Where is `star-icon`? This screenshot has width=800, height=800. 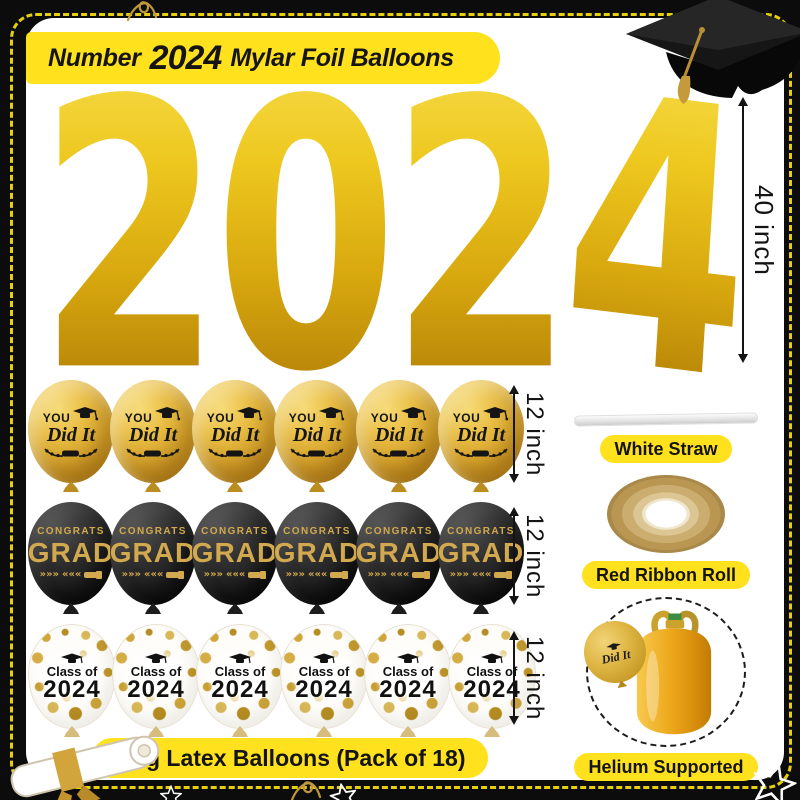
star-icon is located at coordinates (171, 792).